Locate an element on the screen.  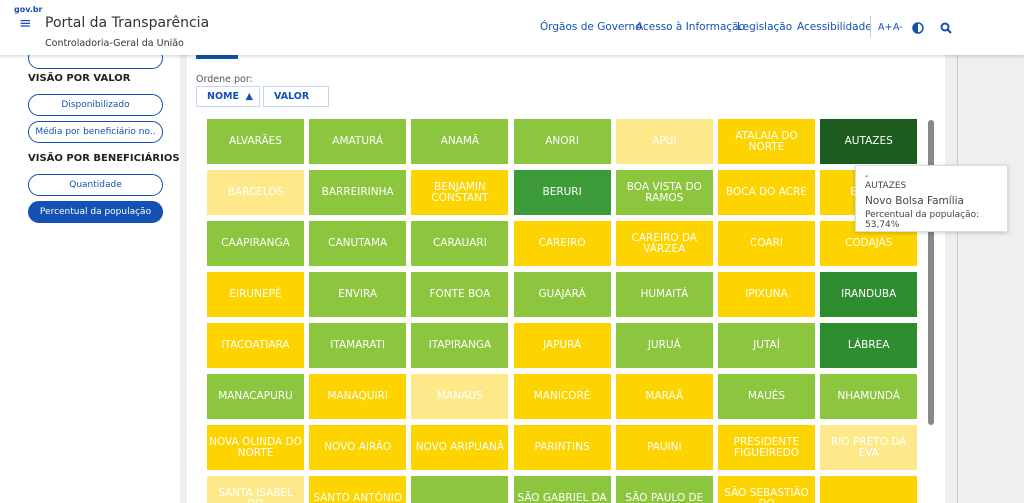
municipality-tile: CAREIRO DA VÁRZEA is located at coordinates (664, 243).